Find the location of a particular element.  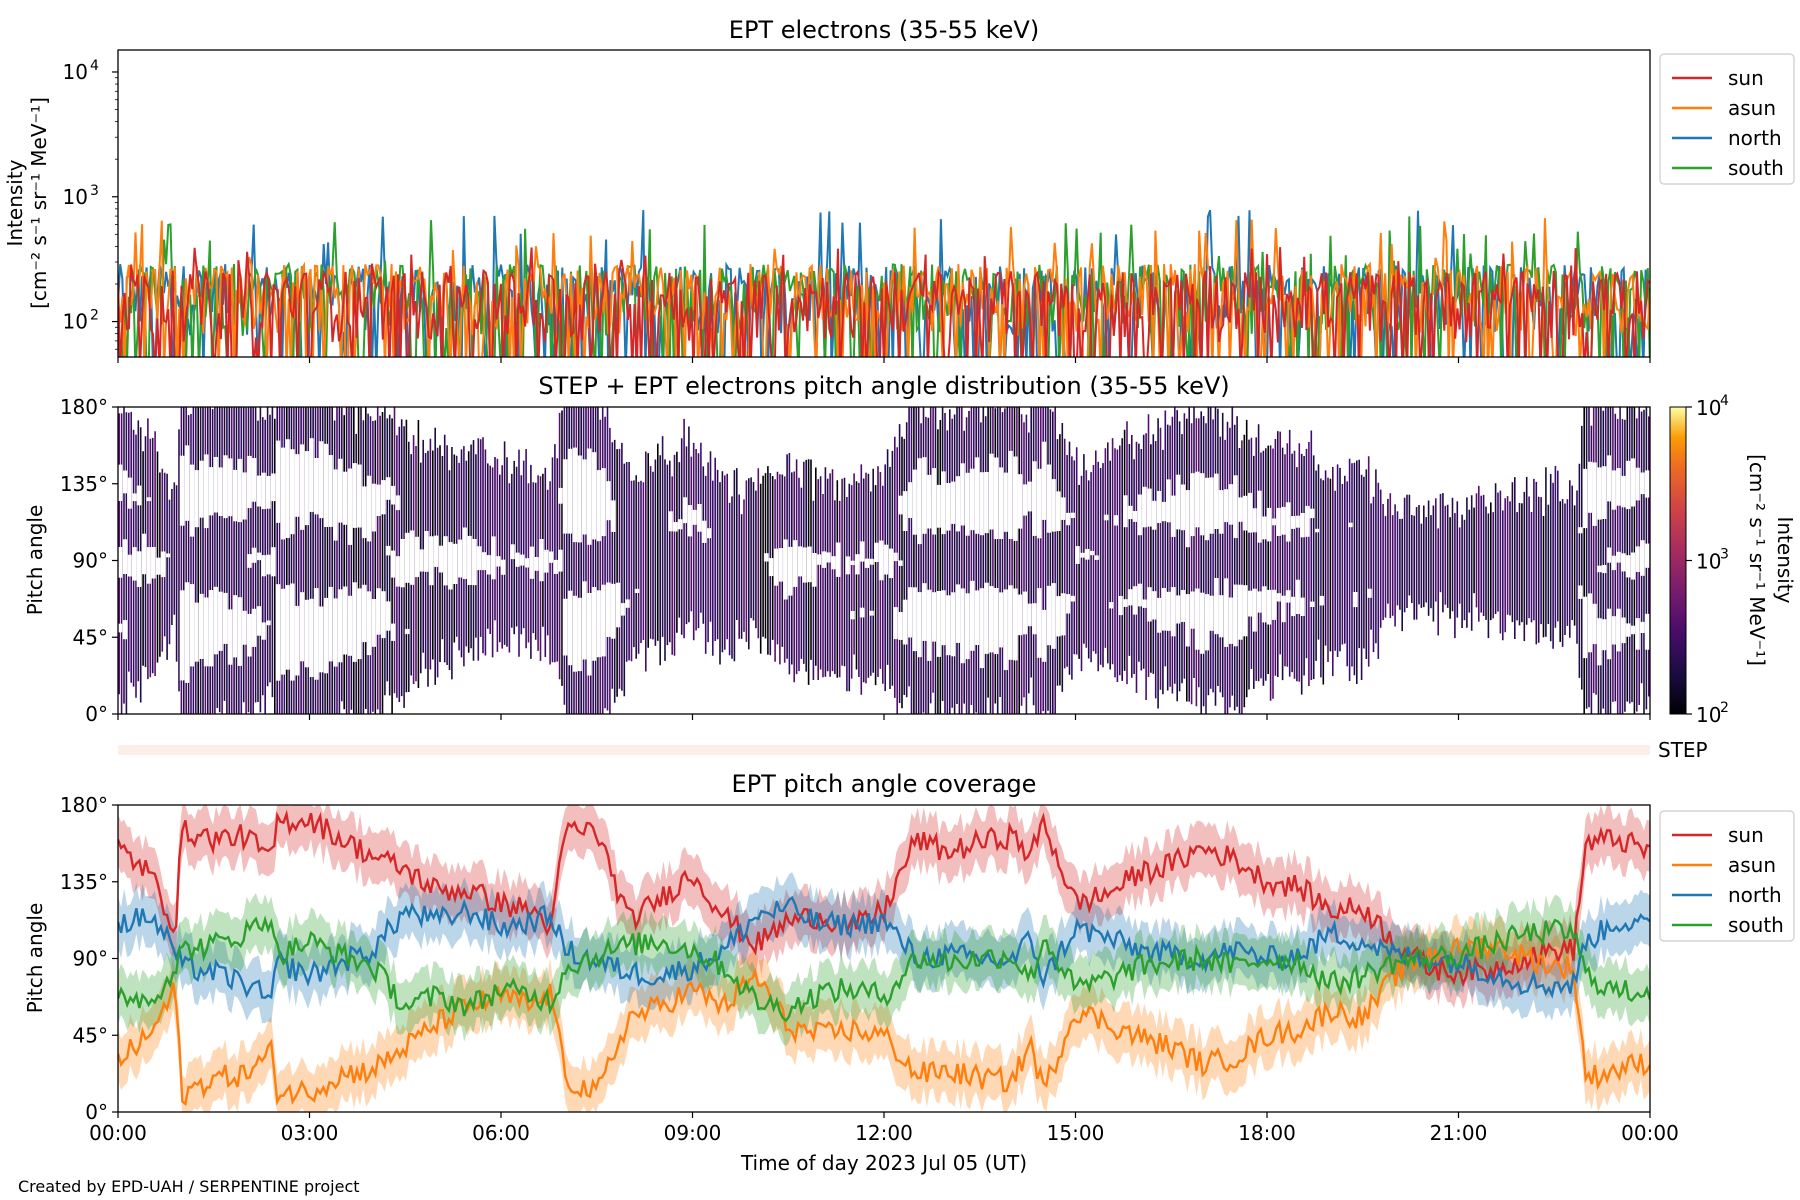

colorbar-tick-exponent: 2 is located at coordinates (1724, 708).